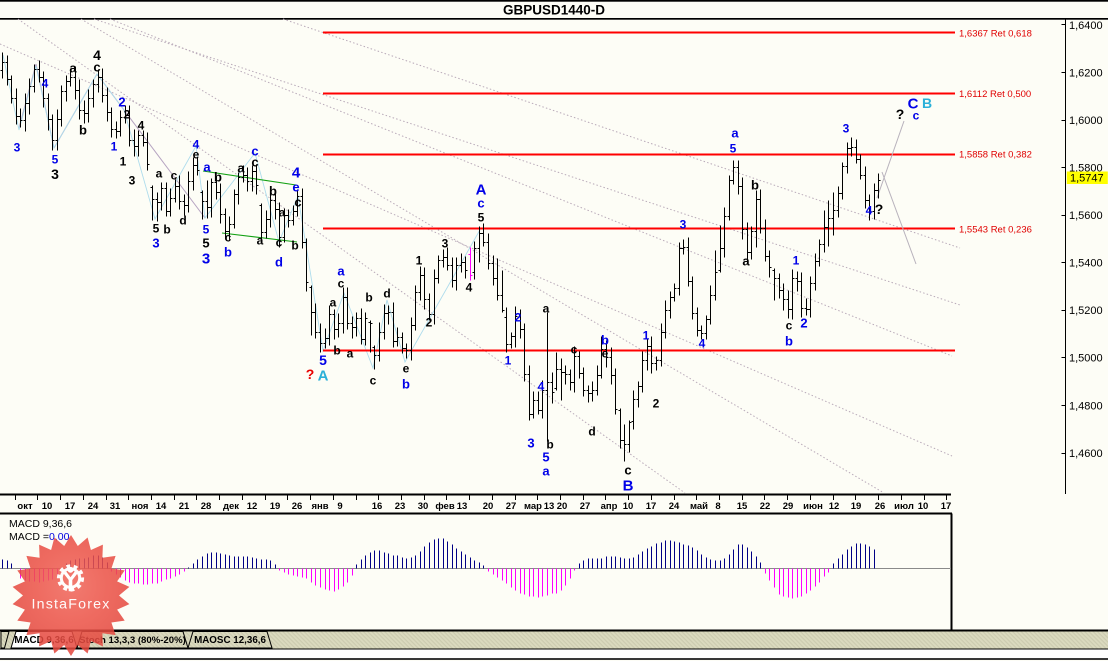 The height and width of the screenshot is (666, 1108). I want to click on svg-text: 12, so click(834, 506).